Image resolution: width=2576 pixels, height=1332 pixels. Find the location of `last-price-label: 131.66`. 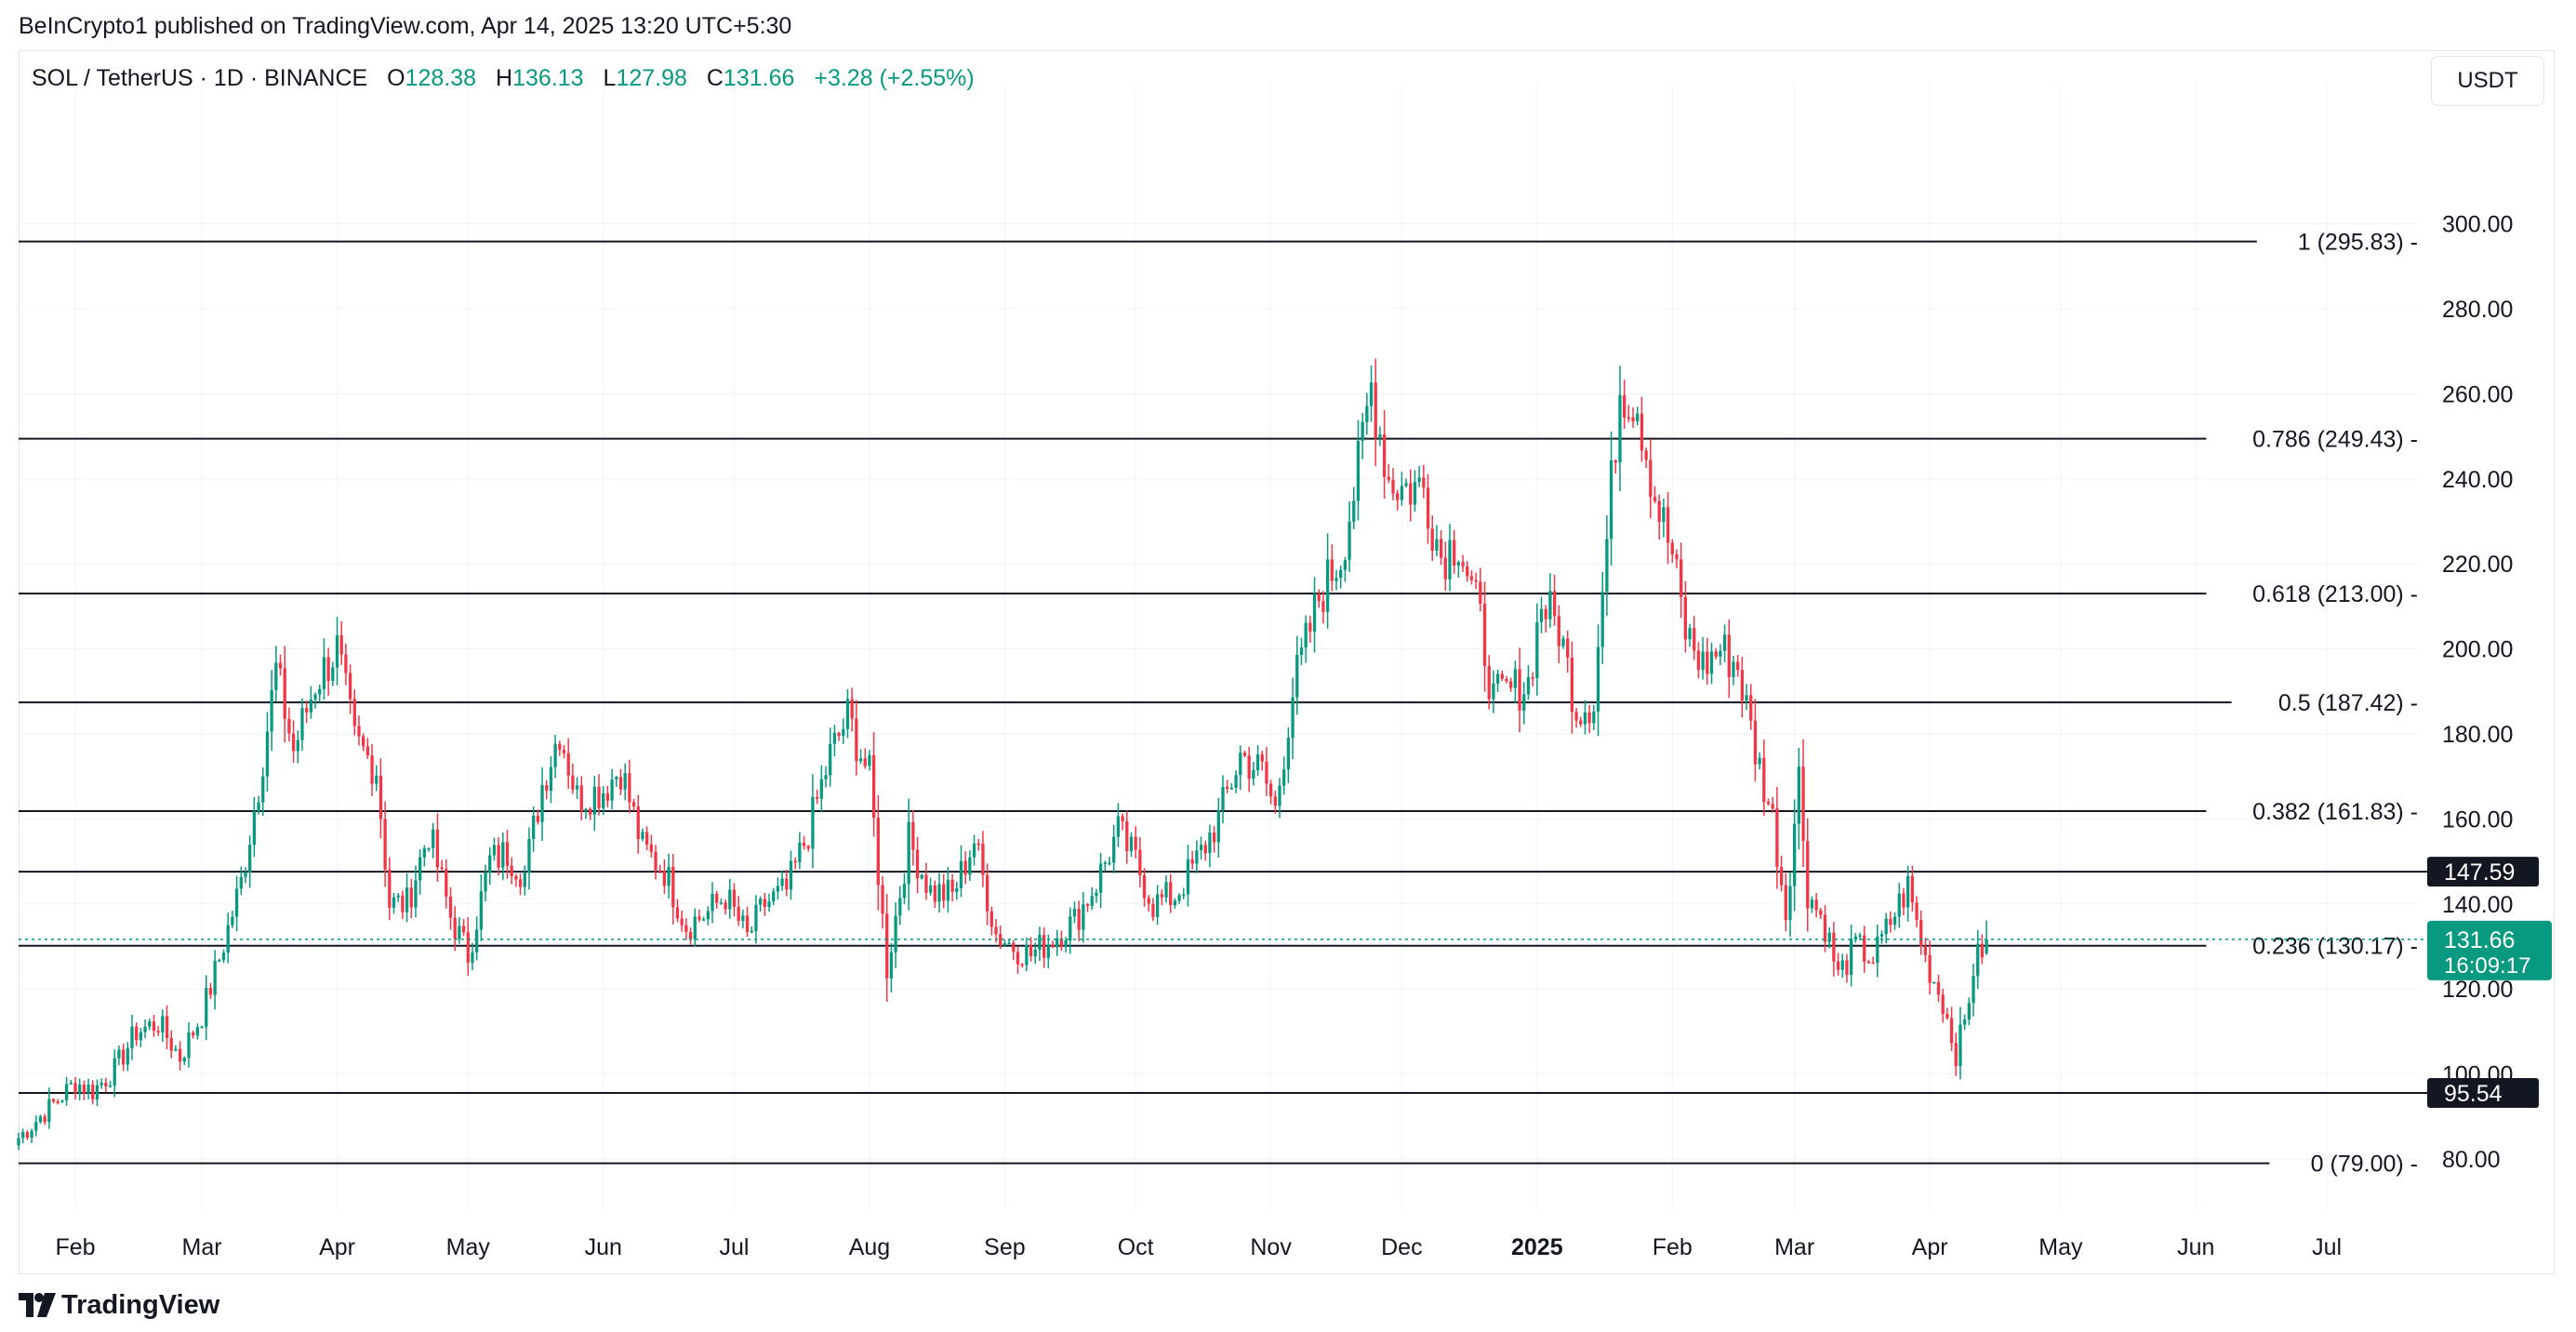

last-price-label: 131.66 is located at coordinates (2479, 940).